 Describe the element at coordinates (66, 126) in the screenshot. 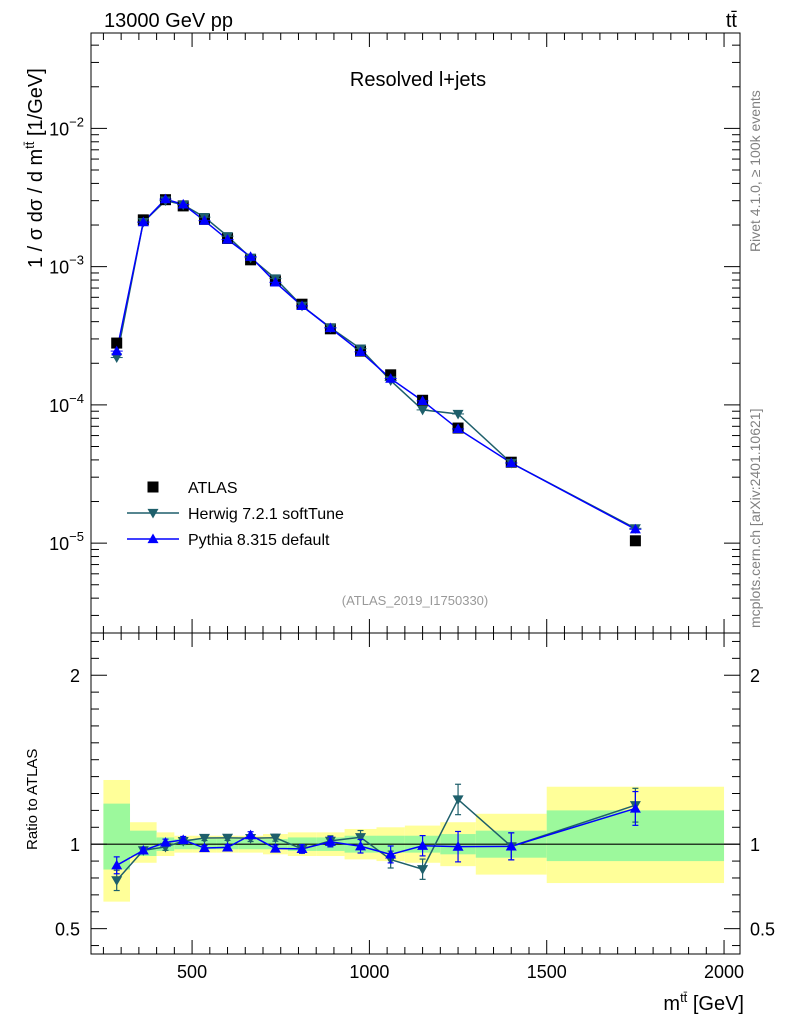

I see `y-tick-label: 10⁻²` at that location.